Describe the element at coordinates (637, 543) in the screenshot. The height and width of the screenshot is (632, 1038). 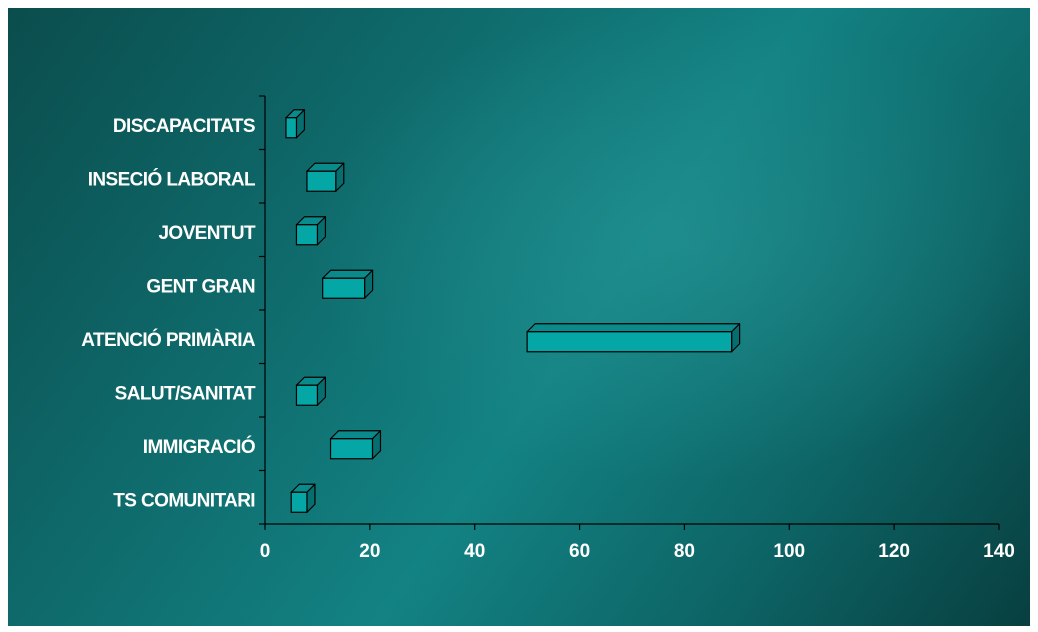
I see `x-axis-ticks: 0 20 40 60 80 100 120 140` at that location.